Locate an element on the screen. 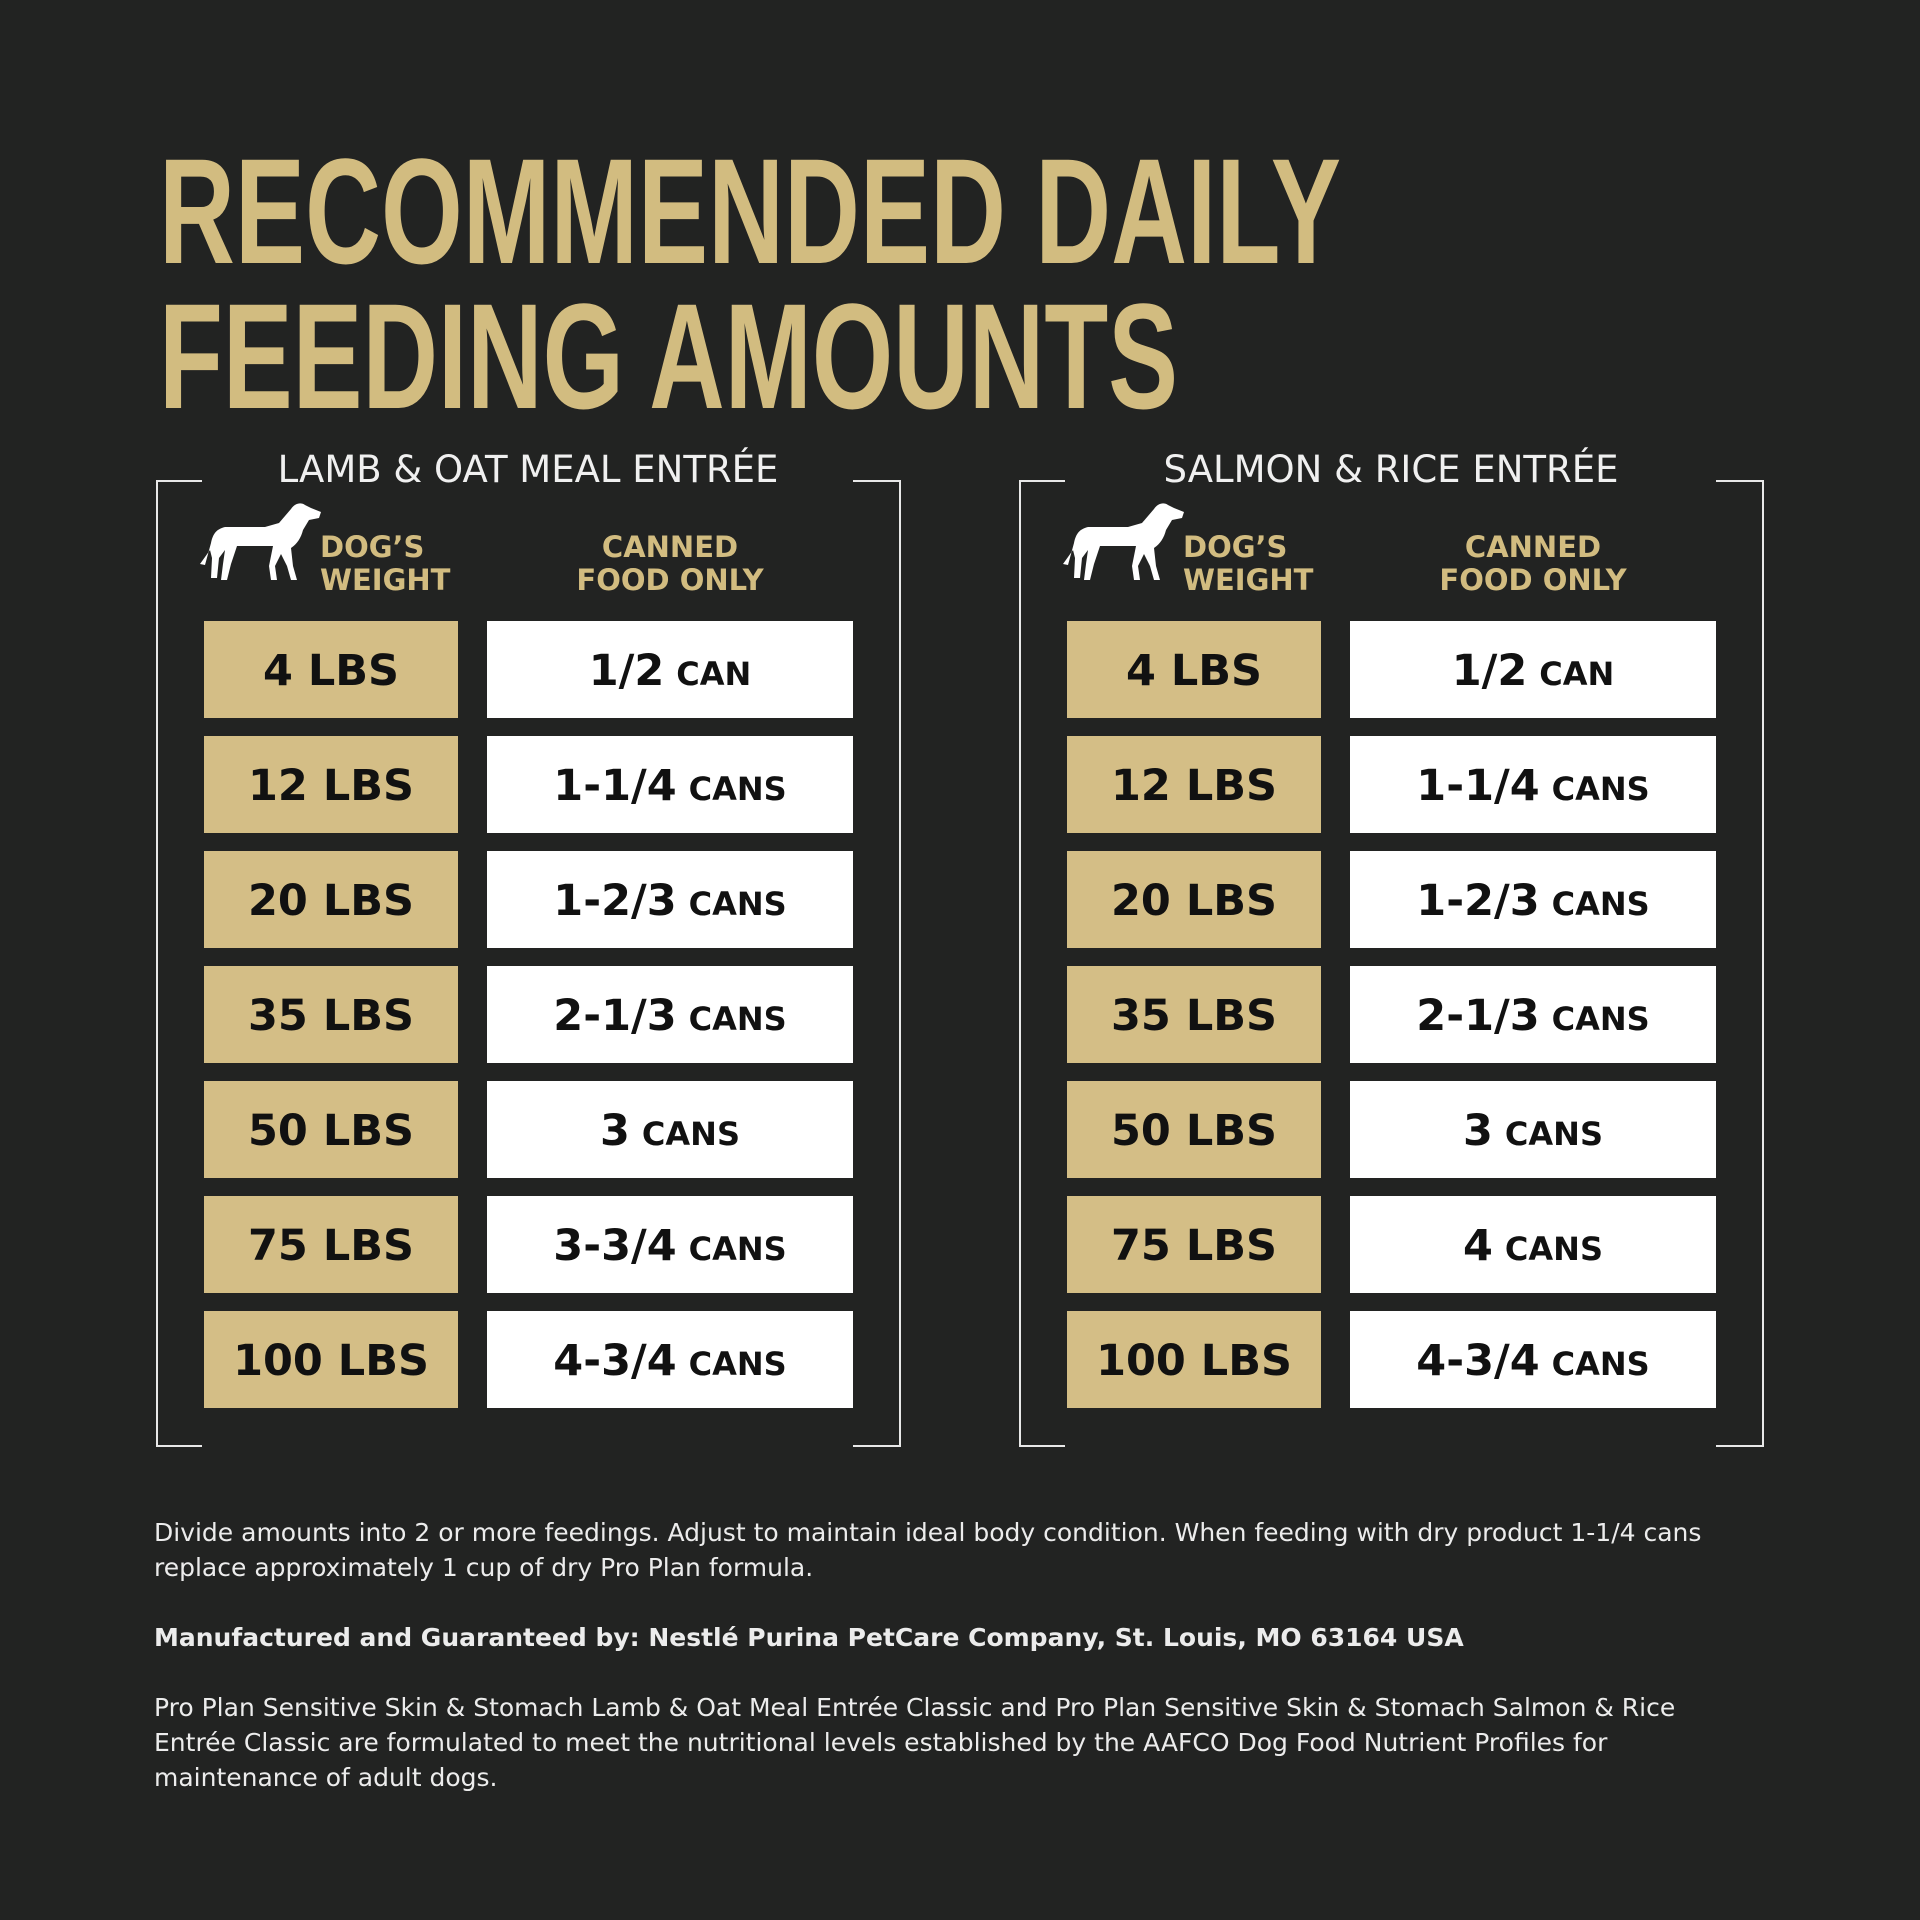 This screenshot has width=1920, height=1920. amount: 3-3/4 CANS is located at coordinates (669, 1246).